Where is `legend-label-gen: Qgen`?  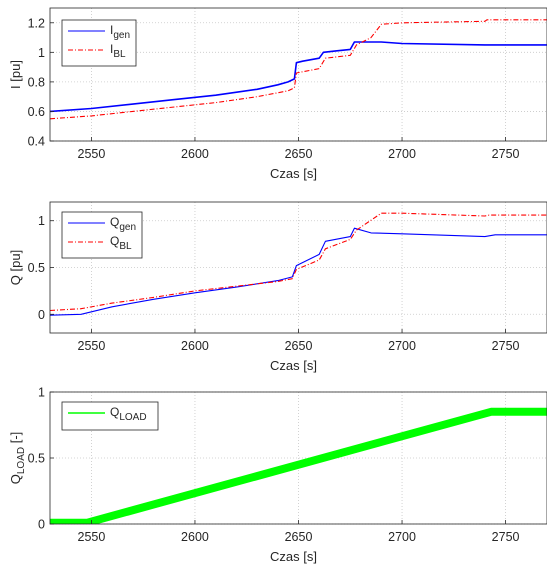 legend-label-gen: Qgen is located at coordinates (123, 224).